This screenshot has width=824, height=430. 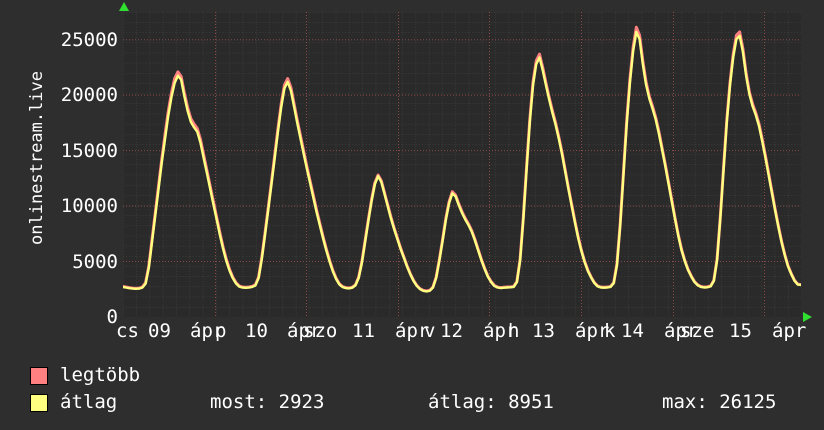 I want to click on y-tick-label: 10000, so click(x=89, y=206).